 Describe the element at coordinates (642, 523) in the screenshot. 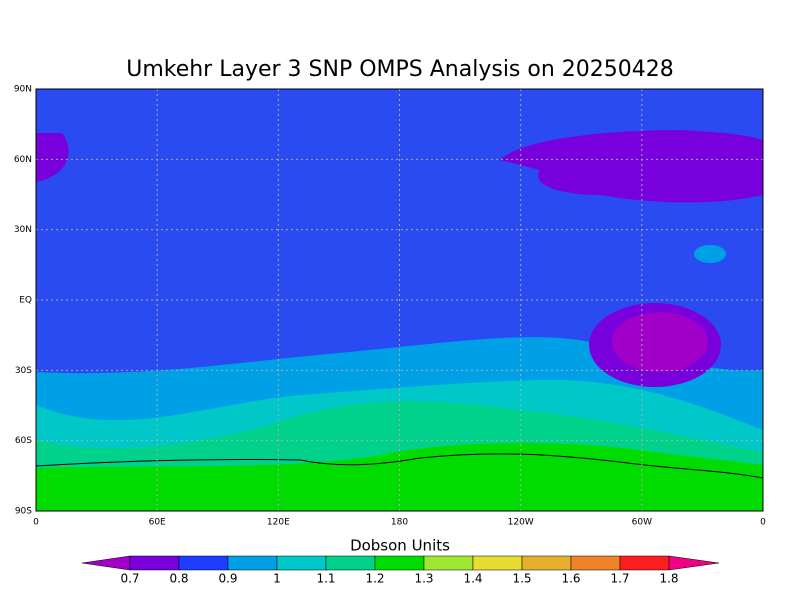

I see `x-tick-label: 60W` at that location.